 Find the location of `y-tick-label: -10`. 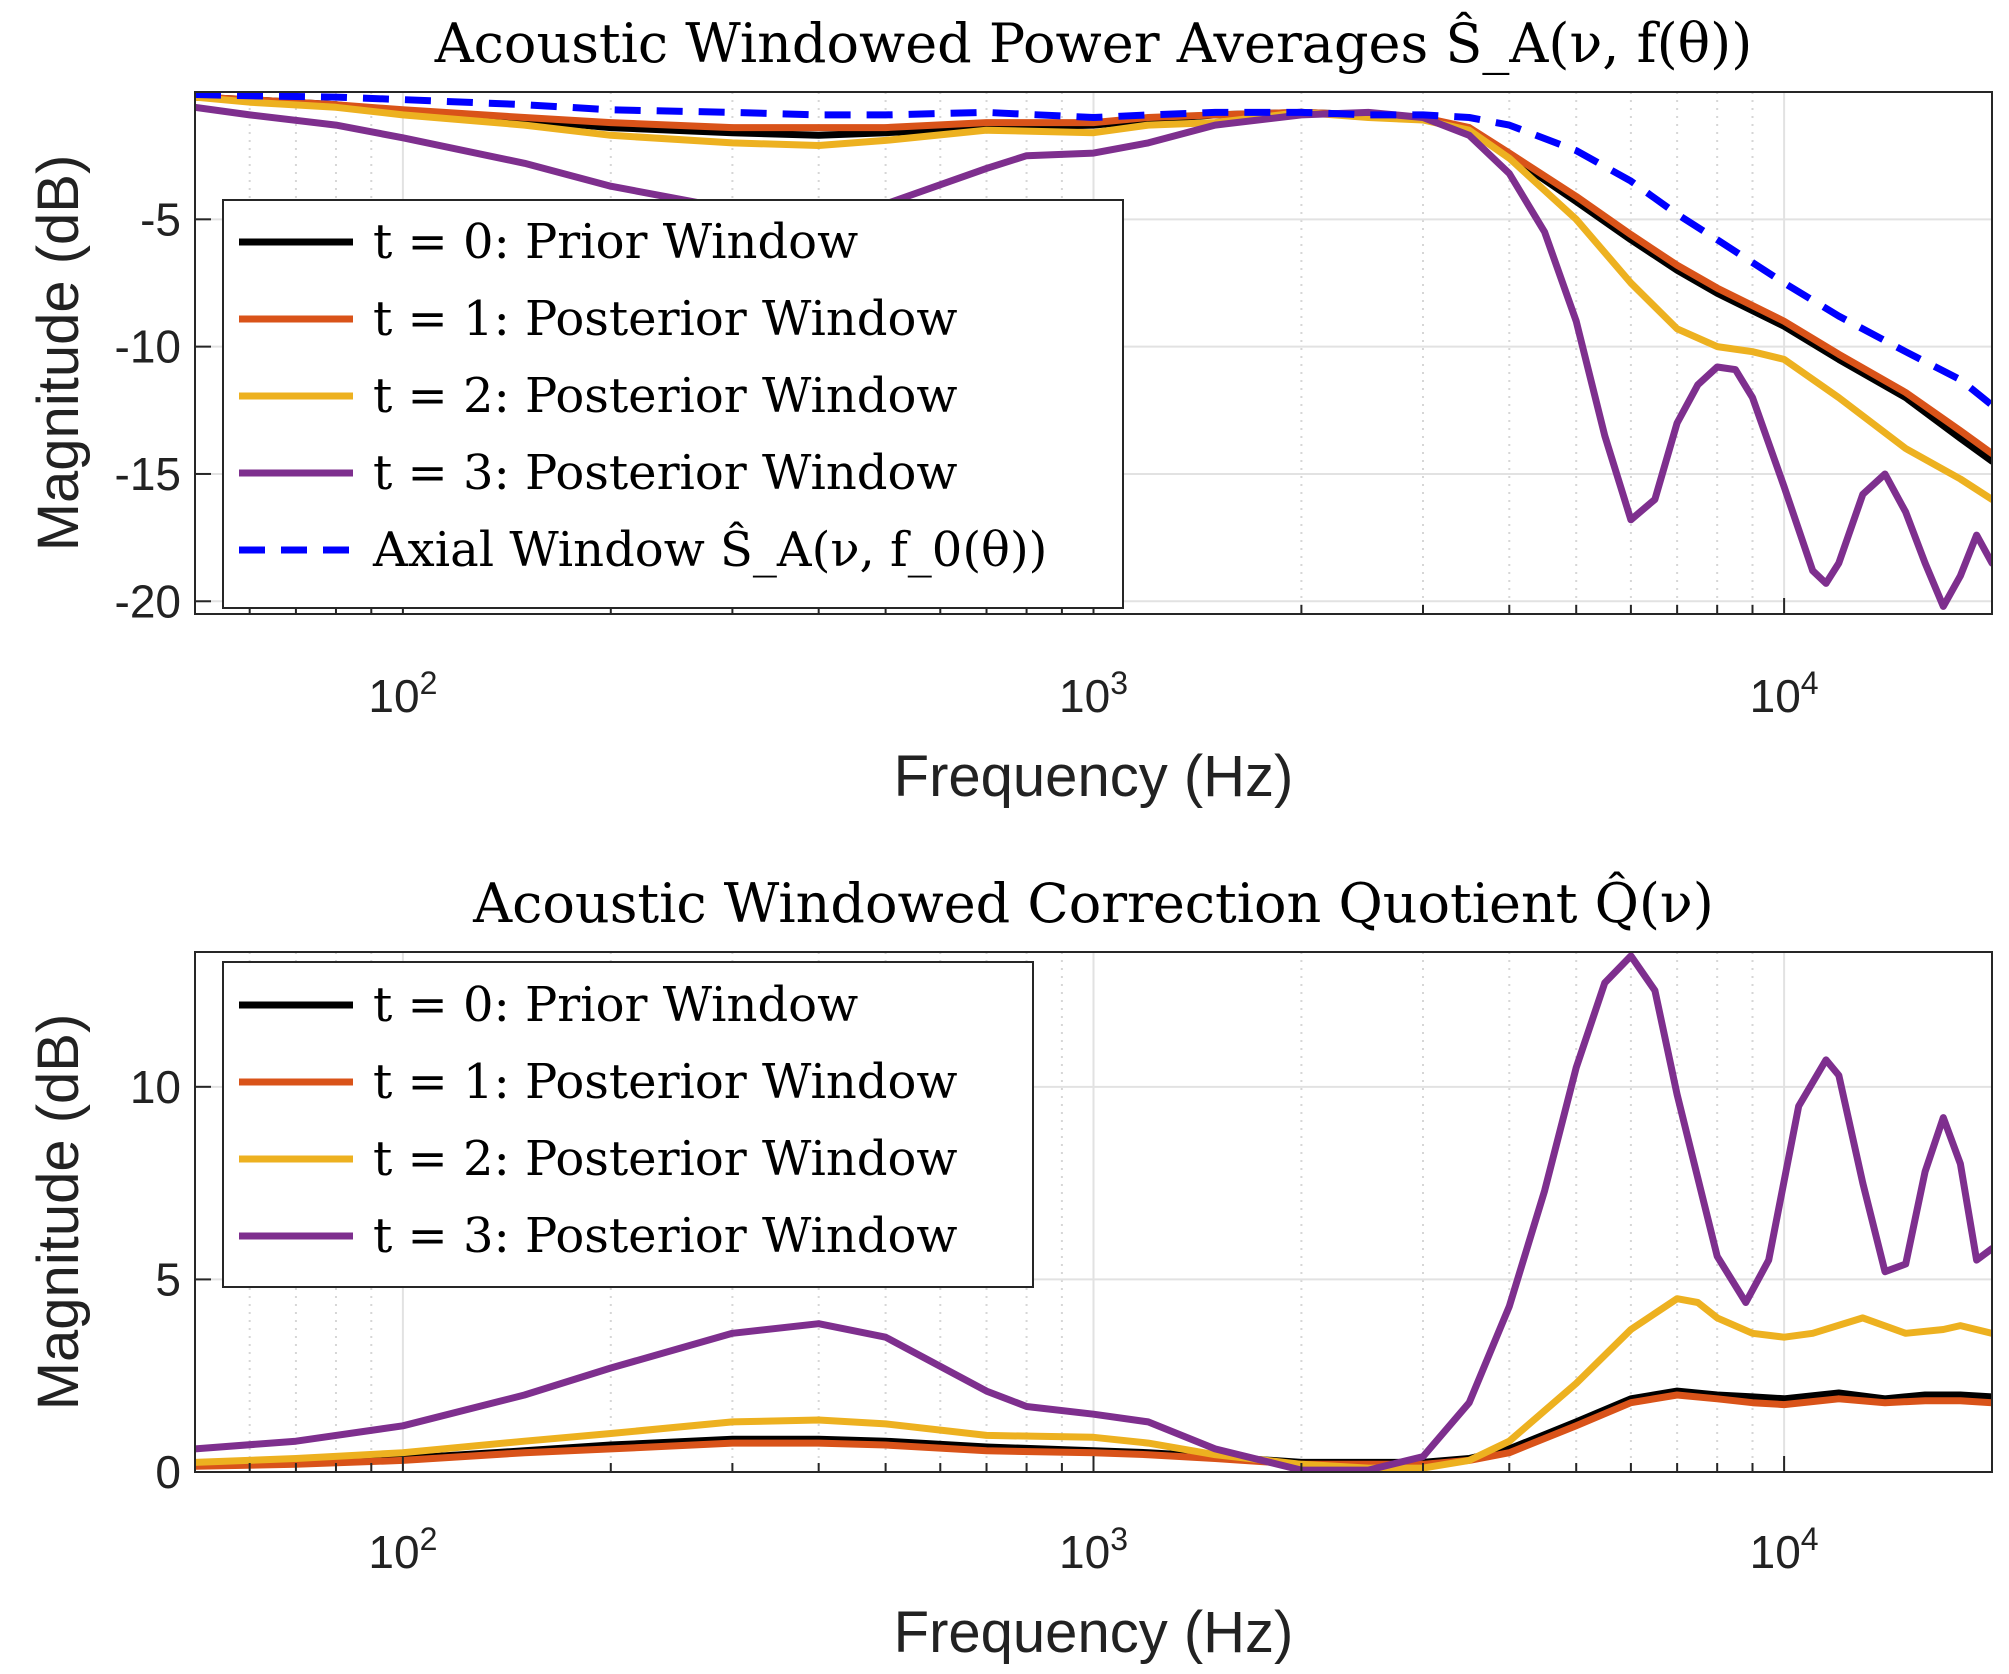

y-tick-label: -10 is located at coordinates (148, 347).